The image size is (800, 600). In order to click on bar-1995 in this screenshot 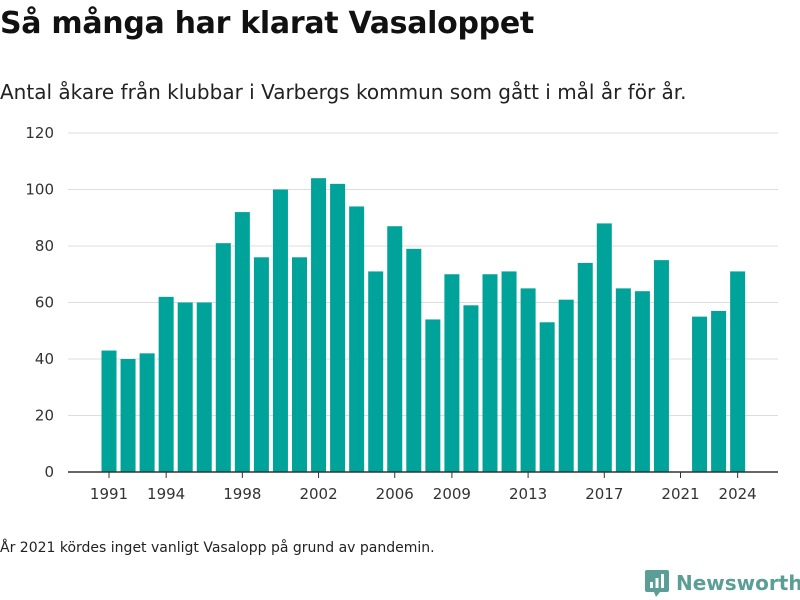, I will do `click(185, 387)`.